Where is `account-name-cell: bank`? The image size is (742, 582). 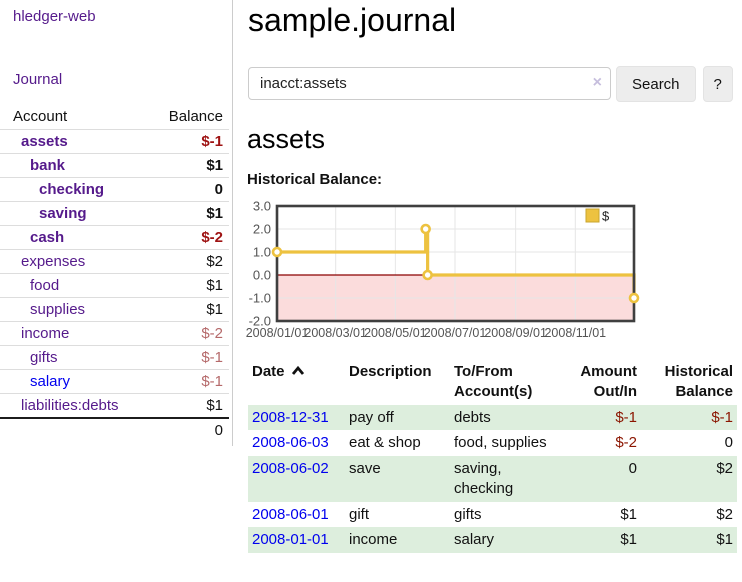 account-name-cell: bank is located at coordinates (72, 166).